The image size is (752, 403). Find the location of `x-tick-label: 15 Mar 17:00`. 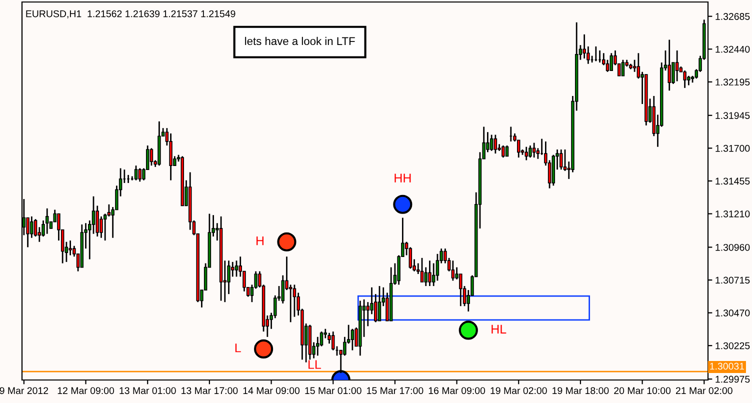

x-tick-label: 15 Mar 17:00 is located at coordinates (395, 390).